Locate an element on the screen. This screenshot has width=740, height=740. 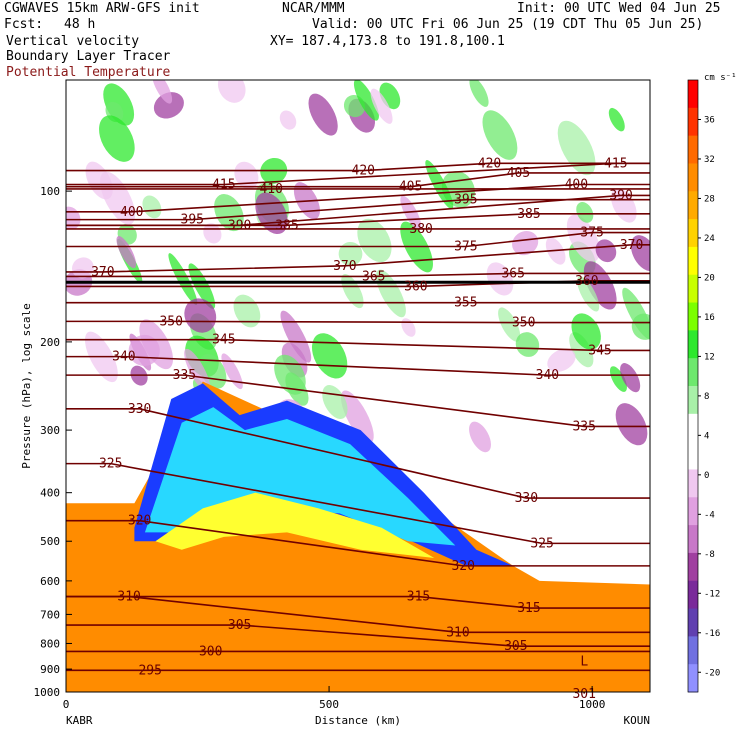
theta-label: 305 is located at coordinates (239, 625).